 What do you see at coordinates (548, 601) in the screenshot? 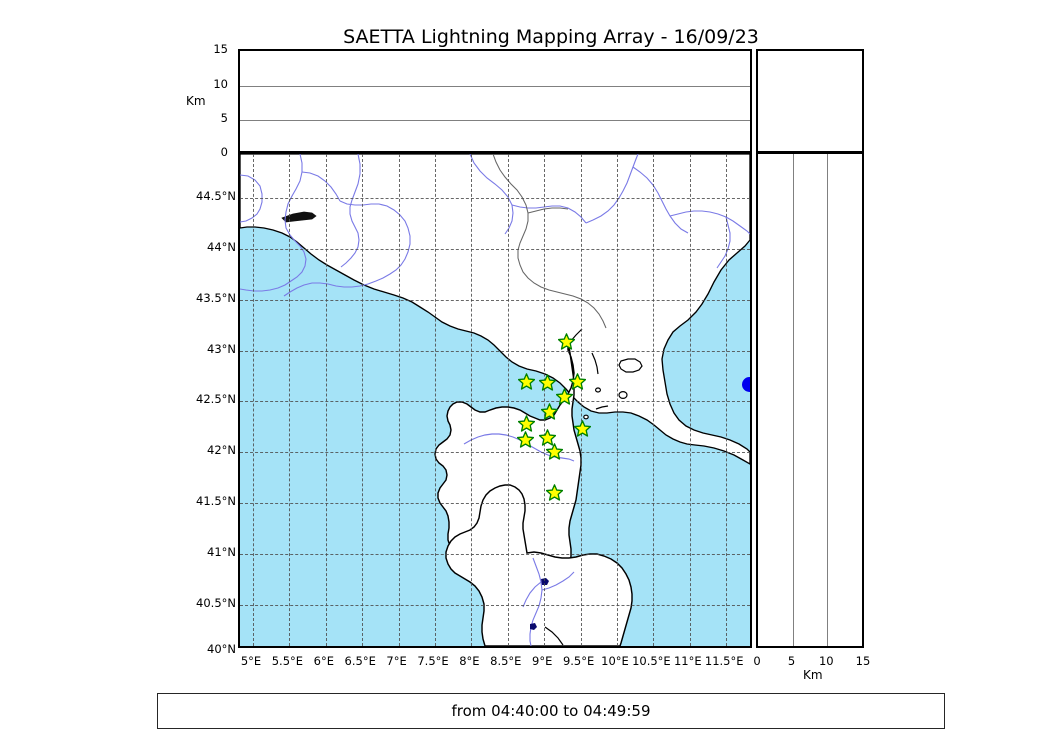
I see `sardinia-rivers` at bounding box center [548, 601].